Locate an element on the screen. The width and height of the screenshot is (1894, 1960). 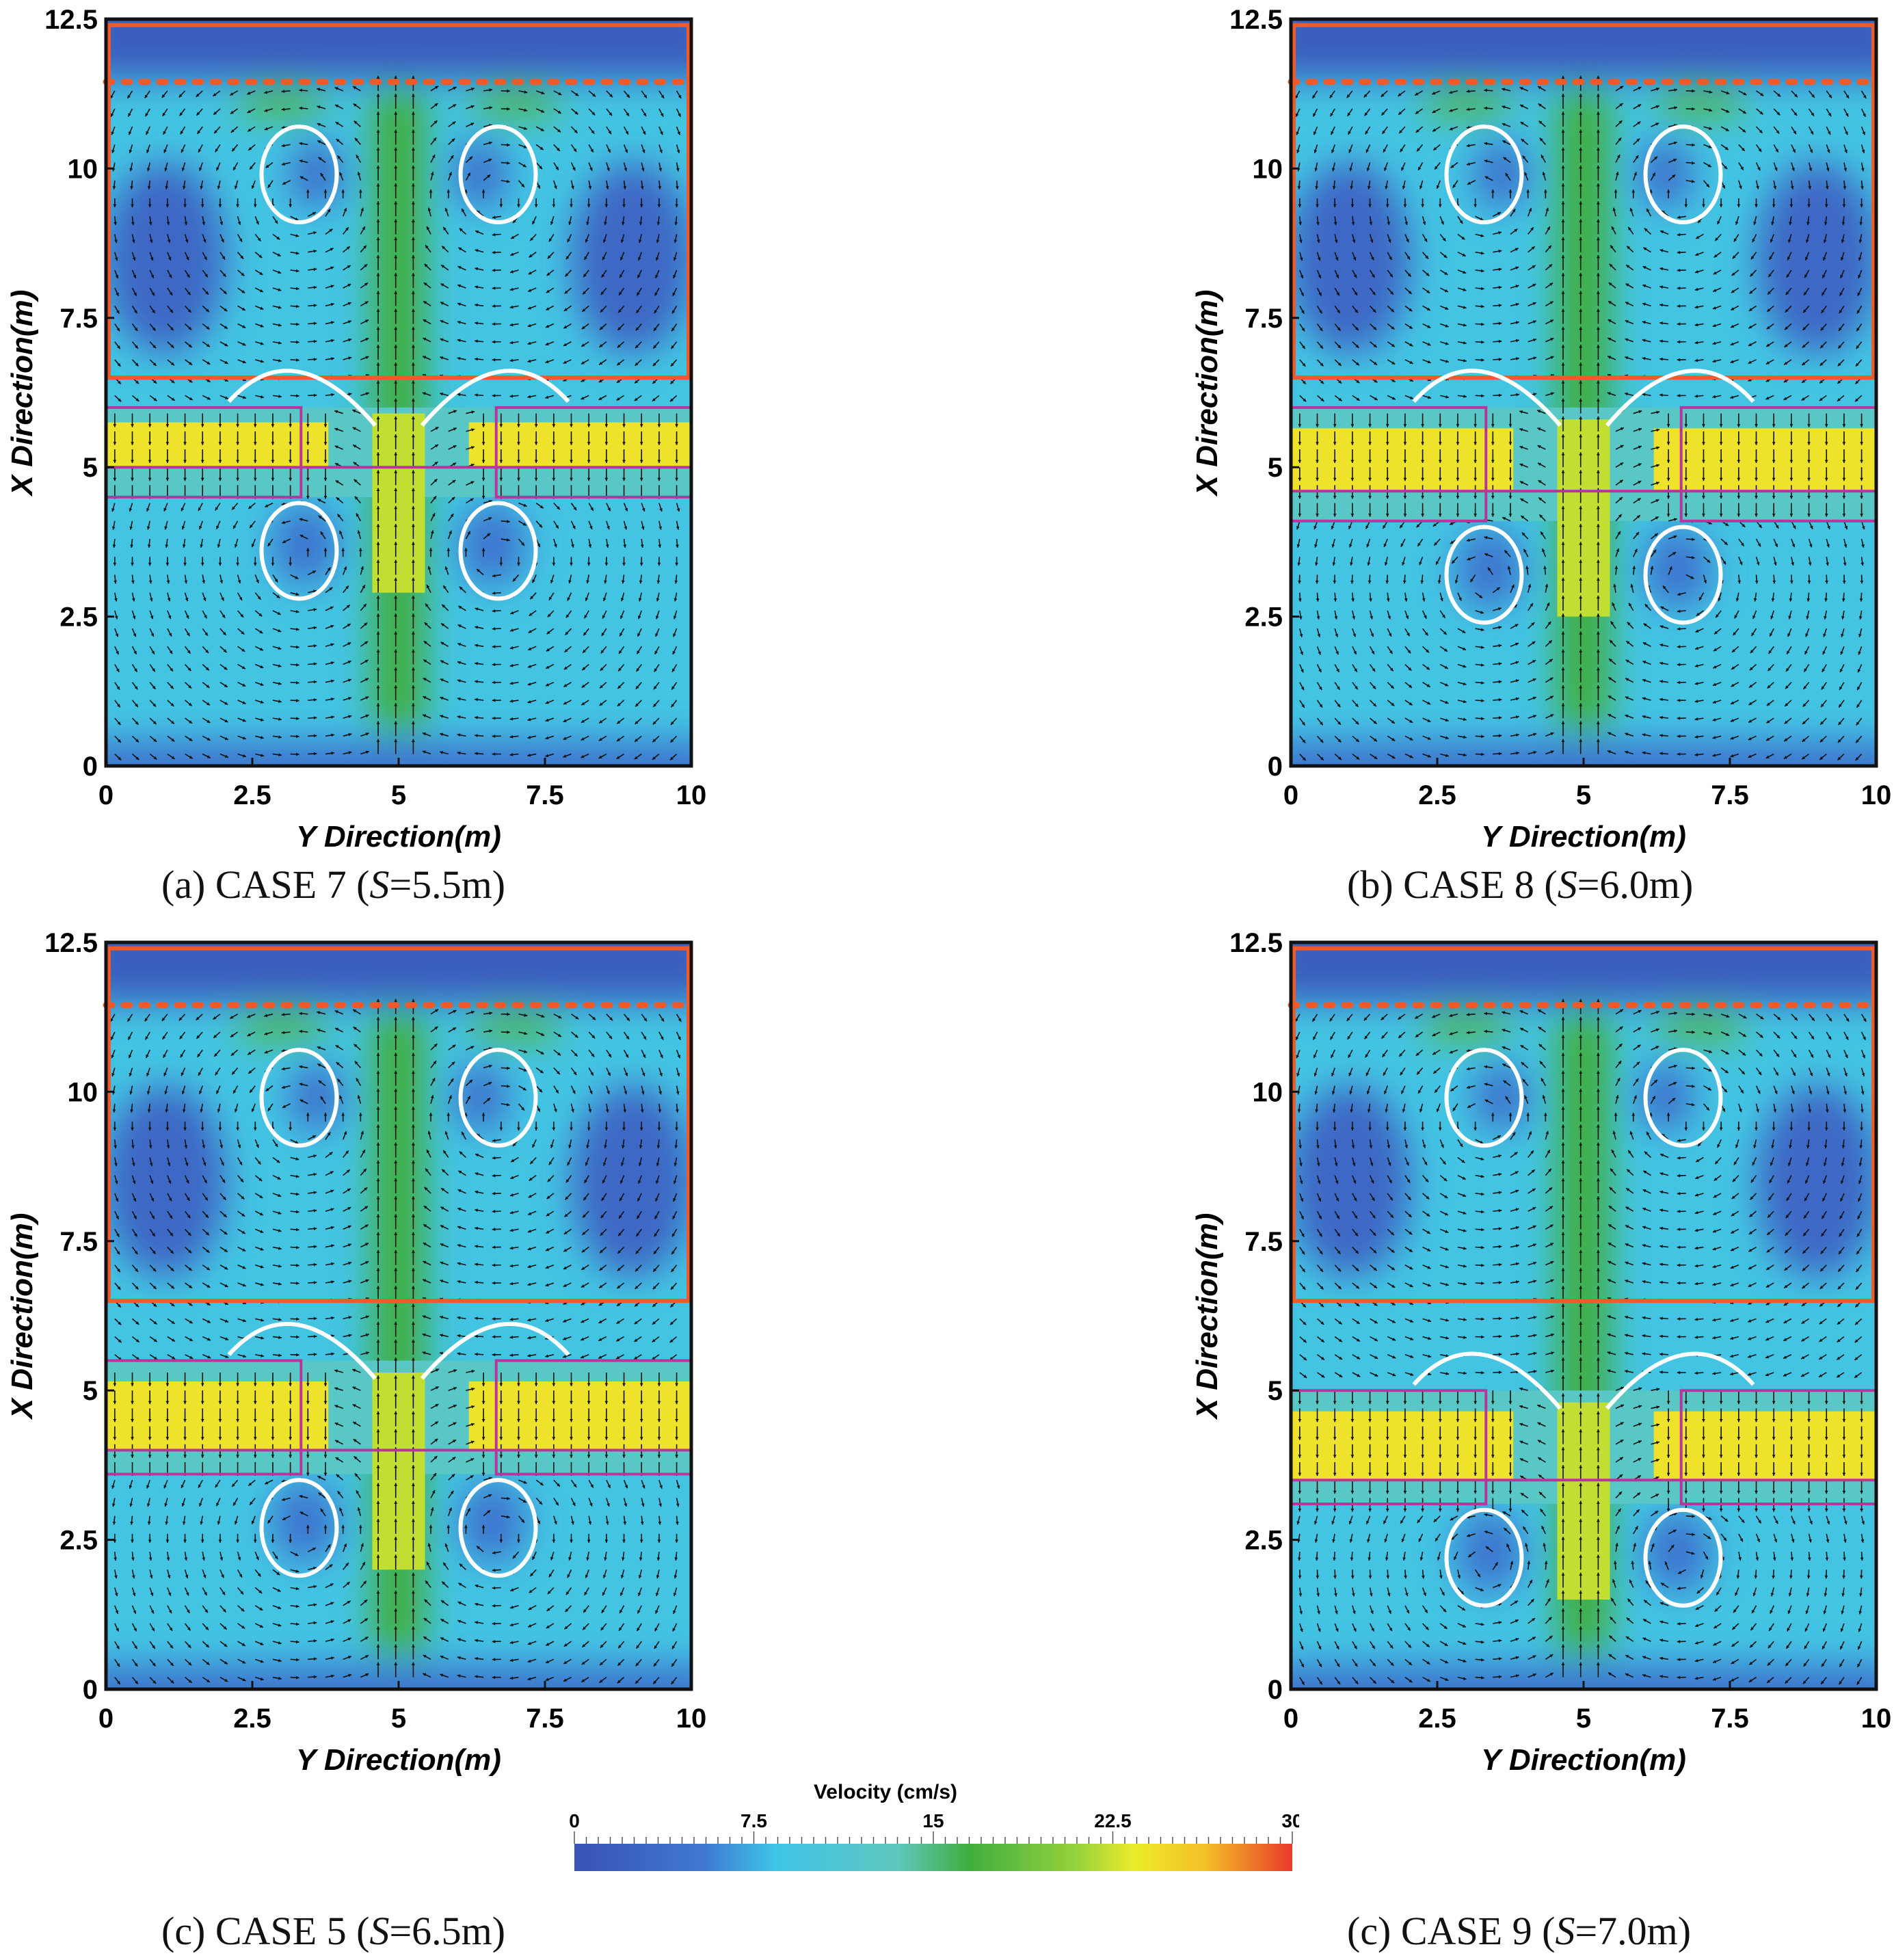
colorbar-tick-label: 22.5 is located at coordinates (1113, 1821).